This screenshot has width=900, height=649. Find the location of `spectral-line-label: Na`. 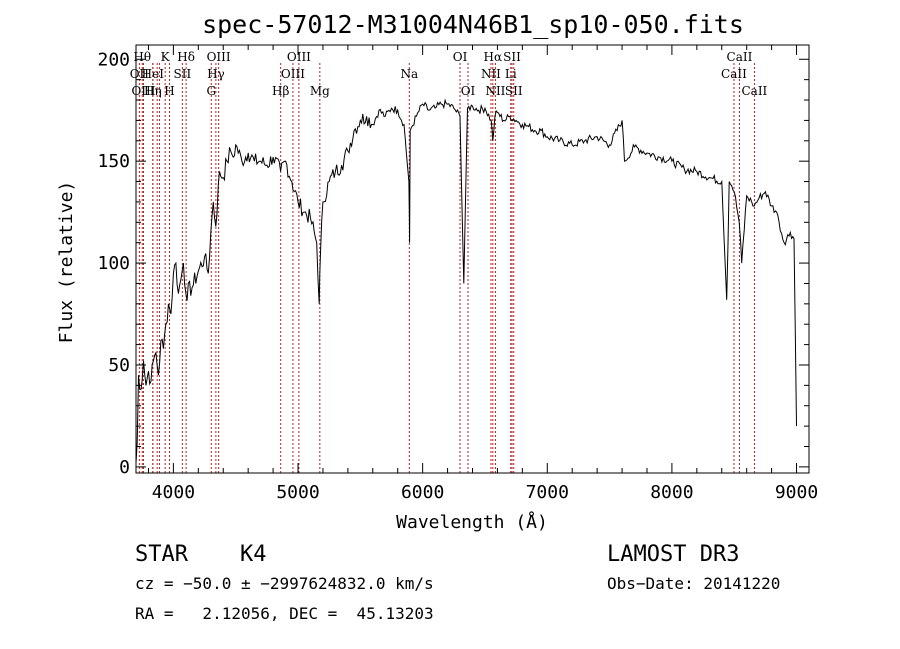

spectral-line-label: Na is located at coordinates (409, 74).